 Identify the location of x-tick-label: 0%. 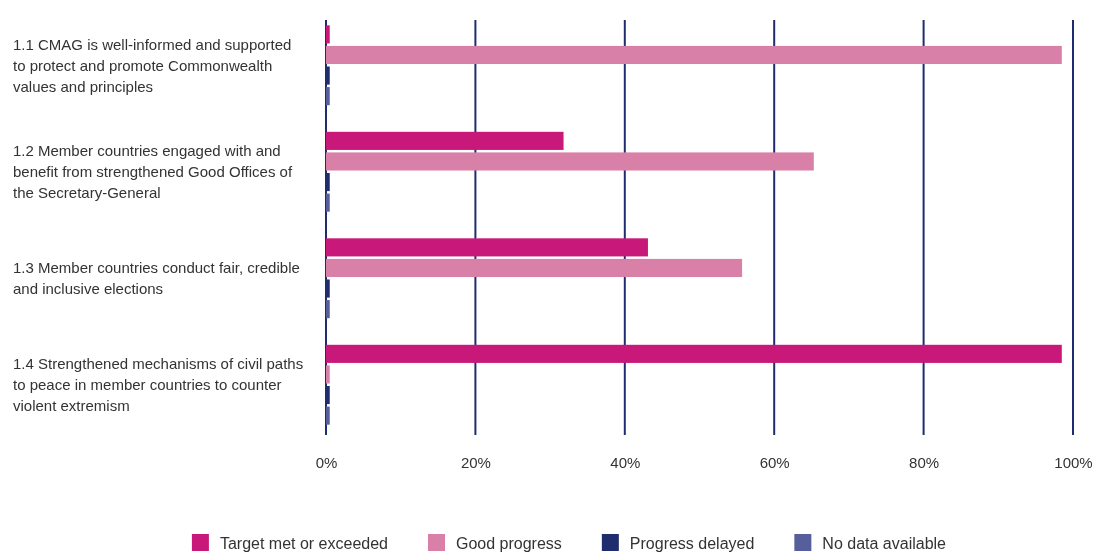
(326, 462).